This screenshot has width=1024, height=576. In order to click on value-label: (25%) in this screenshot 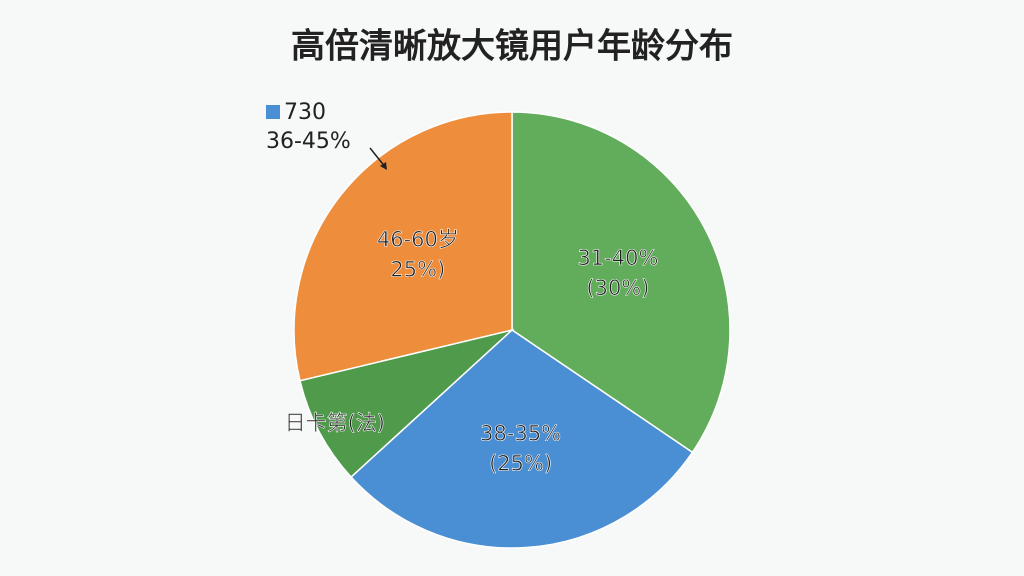, I will do `click(520, 464)`.